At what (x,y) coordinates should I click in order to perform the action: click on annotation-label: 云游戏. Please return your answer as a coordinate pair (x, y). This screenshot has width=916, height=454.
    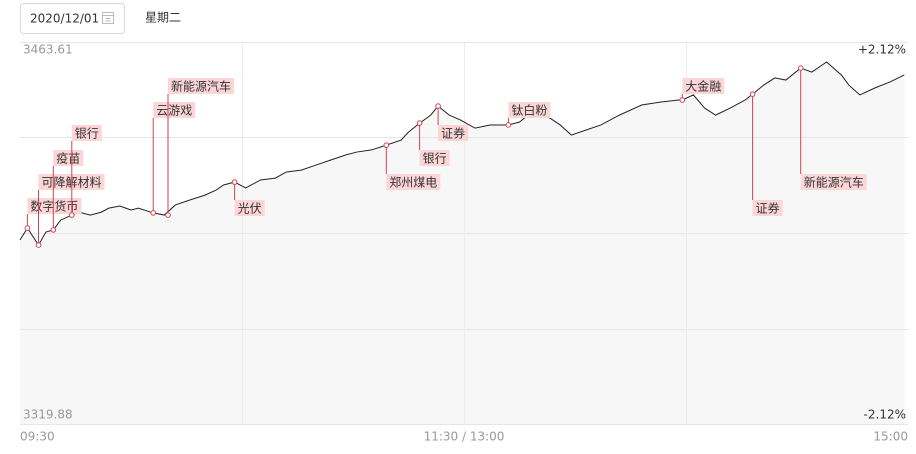
    Looking at the image, I should click on (174, 111).